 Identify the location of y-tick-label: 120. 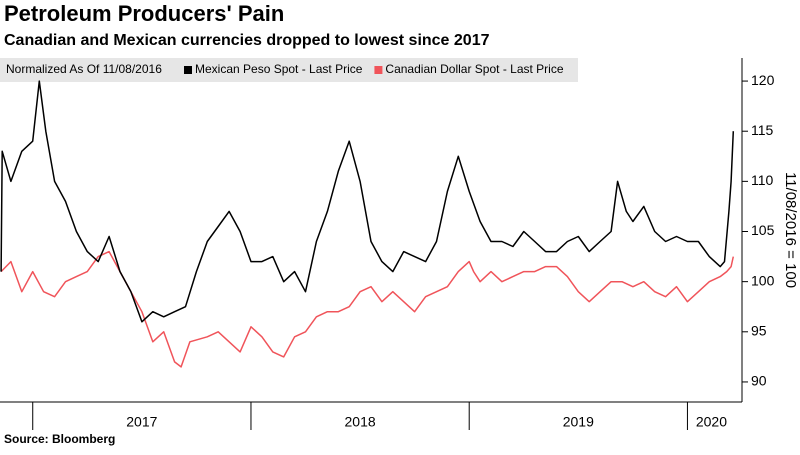
(763, 80).